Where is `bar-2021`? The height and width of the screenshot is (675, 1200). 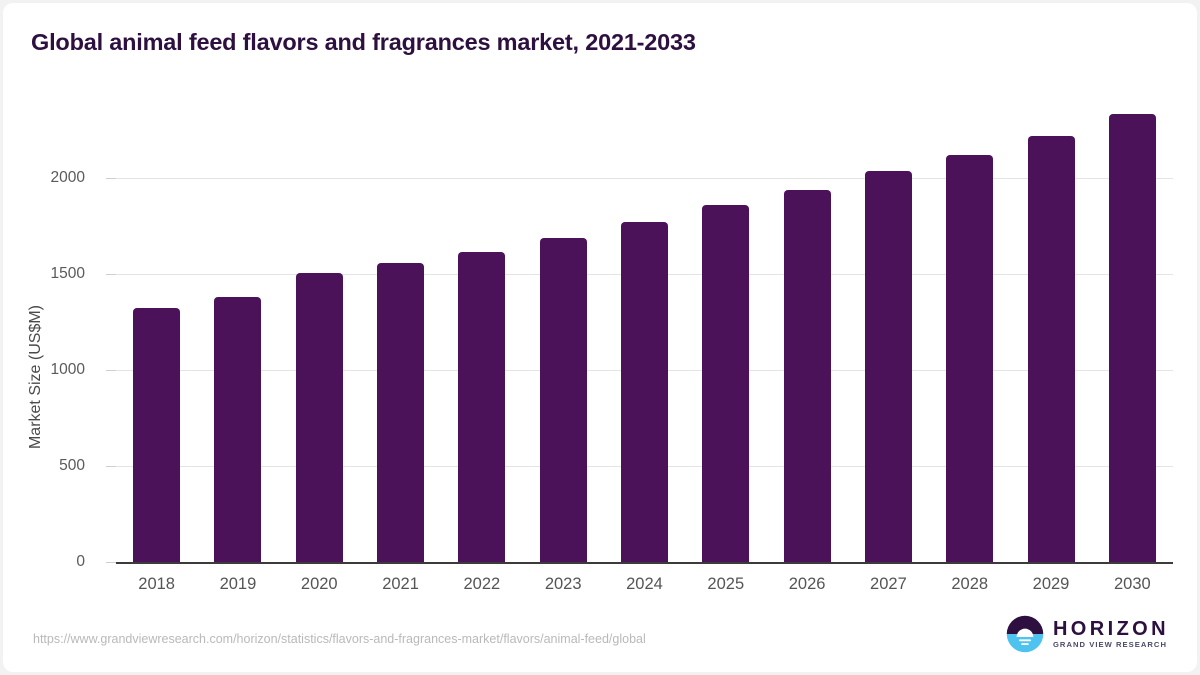
bar-2021 is located at coordinates (401, 412).